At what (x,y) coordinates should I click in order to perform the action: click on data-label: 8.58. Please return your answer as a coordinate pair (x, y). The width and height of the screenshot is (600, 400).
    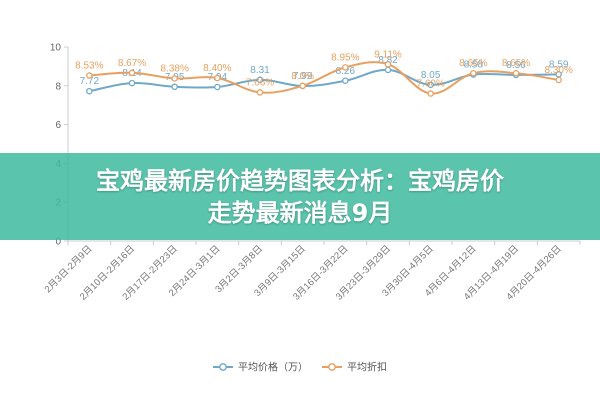
    Looking at the image, I should click on (474, 65).